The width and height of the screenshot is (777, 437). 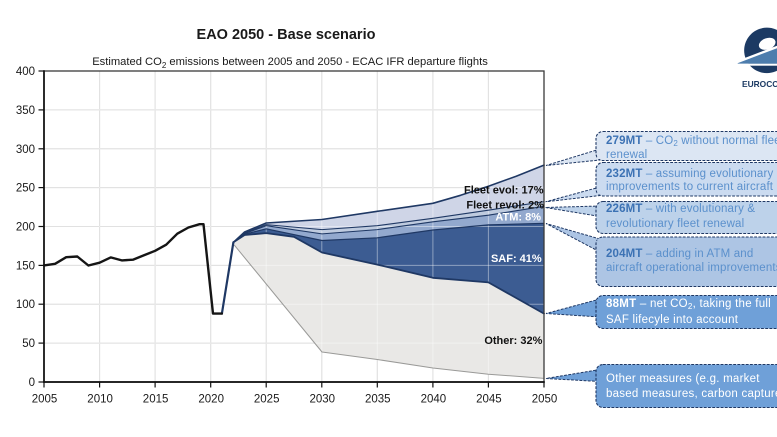 What do you see at coordinates (25, 150) in the screenshot?
I see `svg-text: 300` at bounding box center [25, 150].